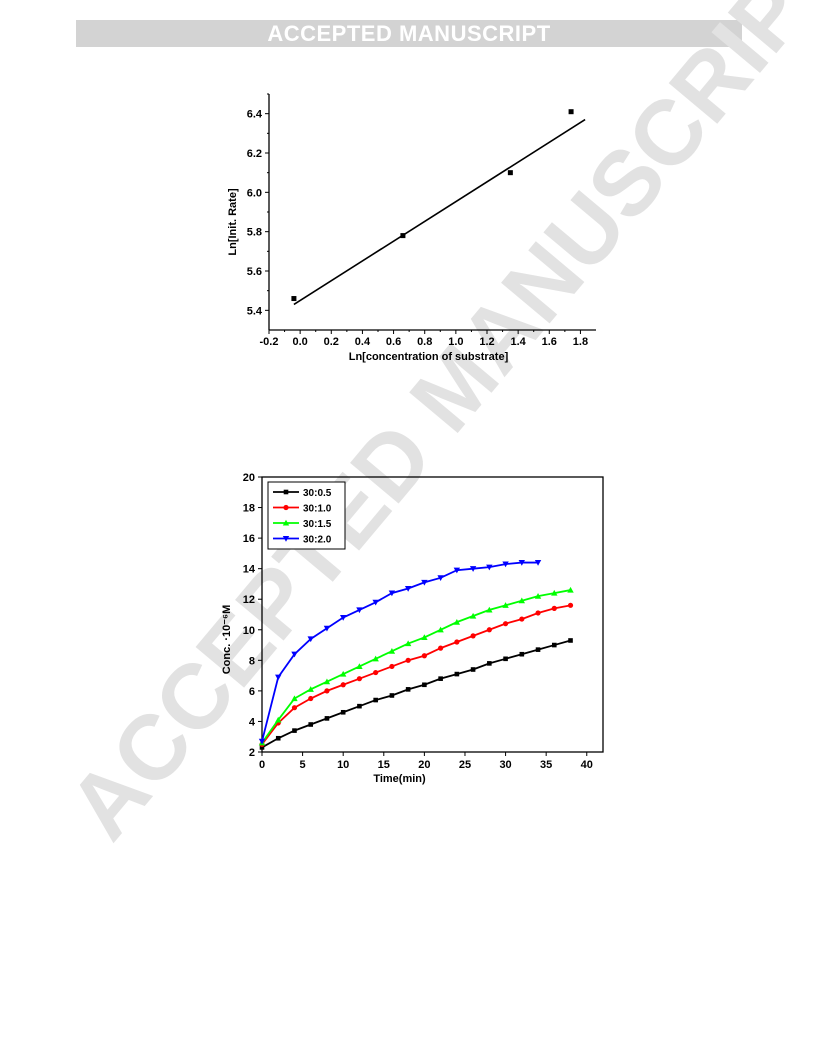 The height and width of the screenshot is (1056, 816). I want to click on y-tick-label: 16, so click(249, 539).